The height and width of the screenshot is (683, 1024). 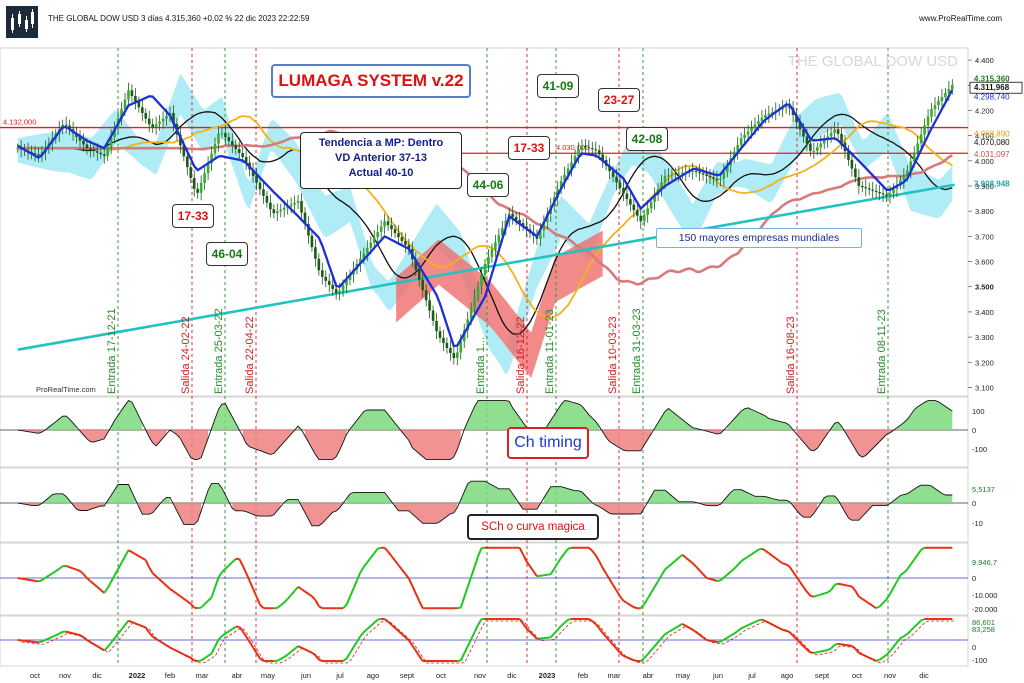 What do you see at coordinates (992, 142) in the screenshot?
I see `last-value-tag: 4.070,080` at bounding box center [992, 142].